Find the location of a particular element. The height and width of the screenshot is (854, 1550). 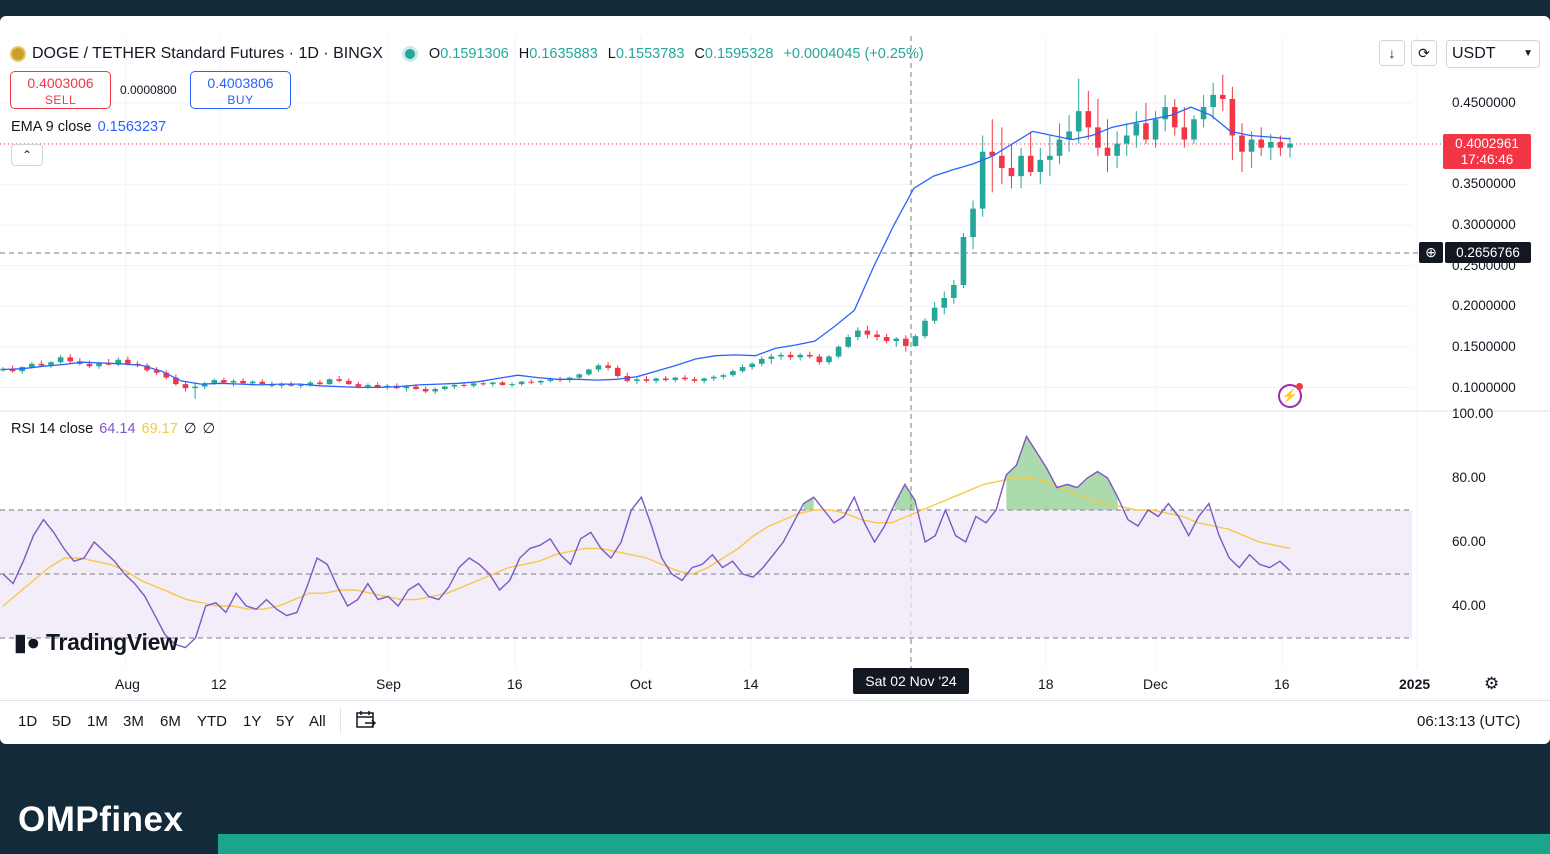

range-1d: 1D is located at coordinates (28, 721).